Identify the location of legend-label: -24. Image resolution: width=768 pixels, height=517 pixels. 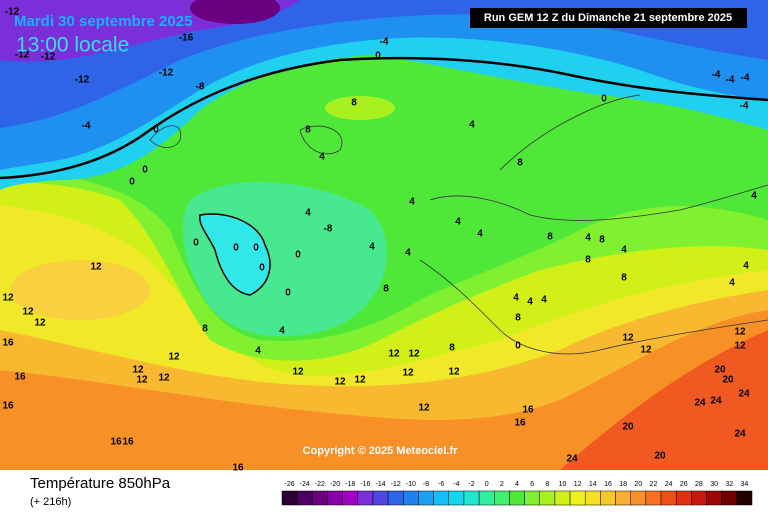
(305, 484).